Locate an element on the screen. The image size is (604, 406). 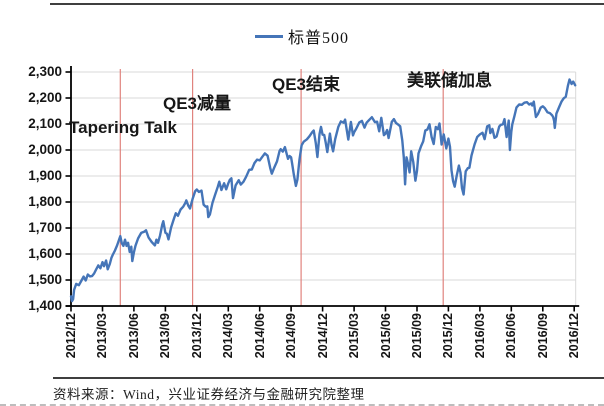
y-tick-label: 1,400 is located at coordinates (45, 305).